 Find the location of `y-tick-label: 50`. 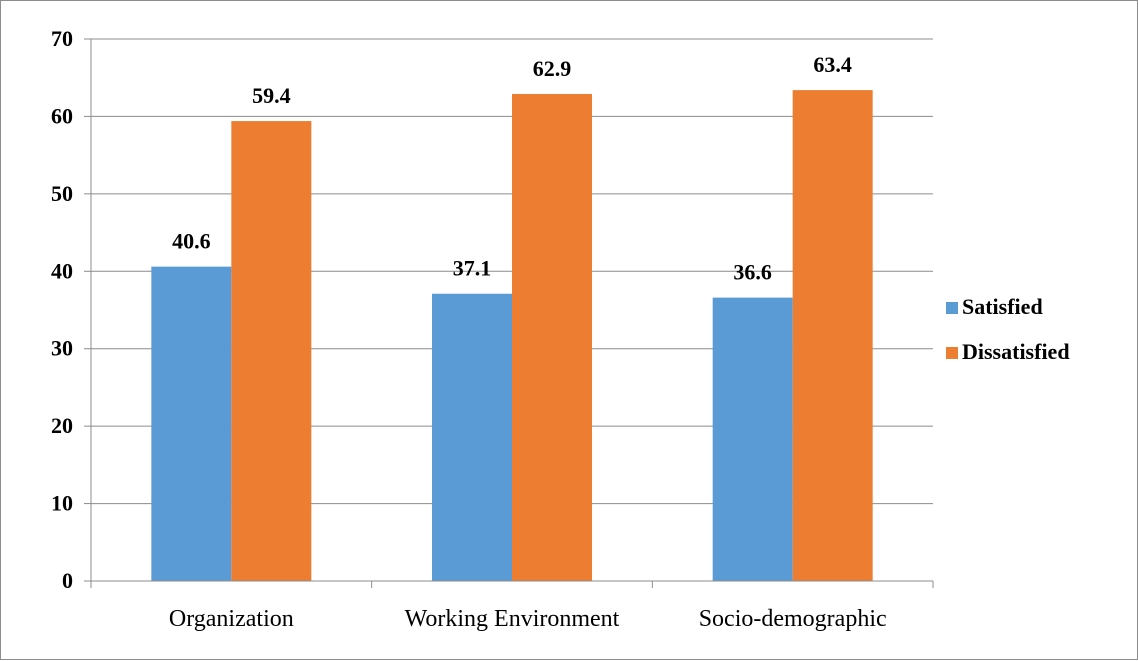

y-tick-label: 50 is located at coordinates (62, 193).